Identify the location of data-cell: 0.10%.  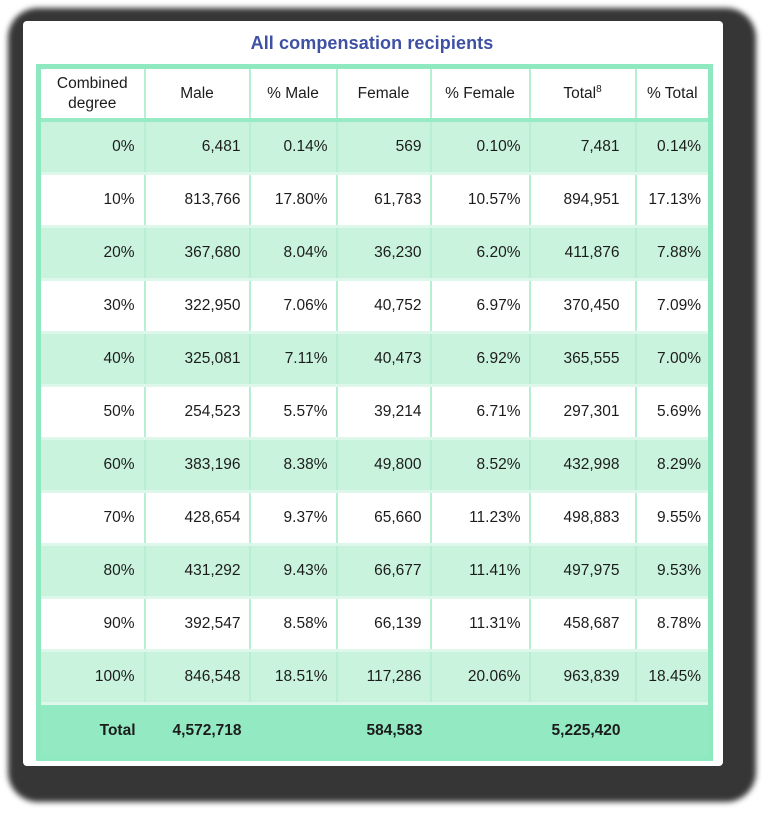
(480, 147).